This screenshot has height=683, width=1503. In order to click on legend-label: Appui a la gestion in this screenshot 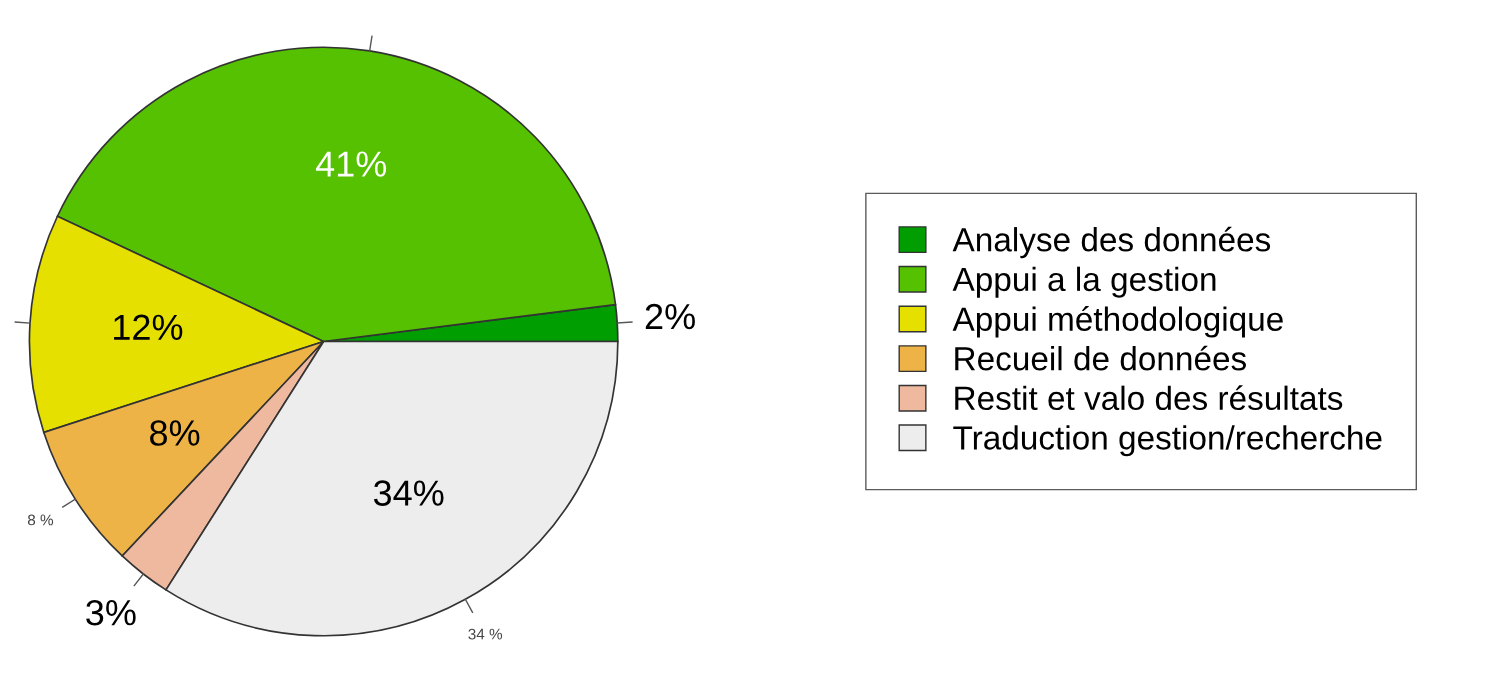, I will do `click(1084, 282)`.